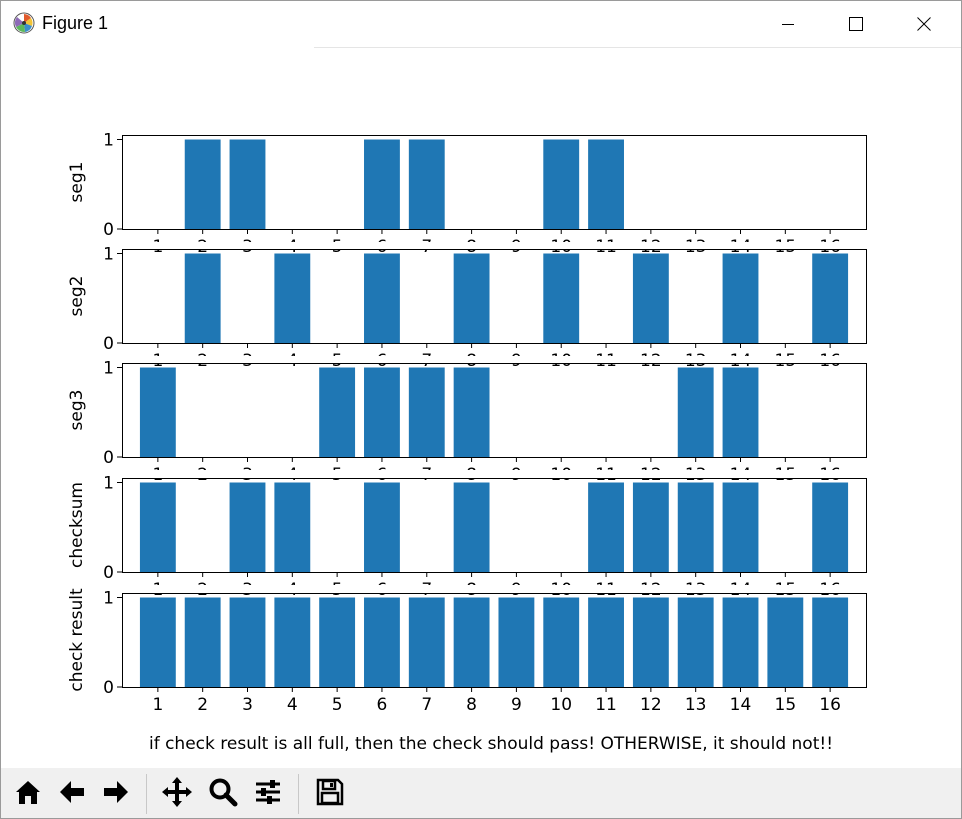 This screenshot has height=819, width=962. I want to click on title-divider, so click(637, 47).